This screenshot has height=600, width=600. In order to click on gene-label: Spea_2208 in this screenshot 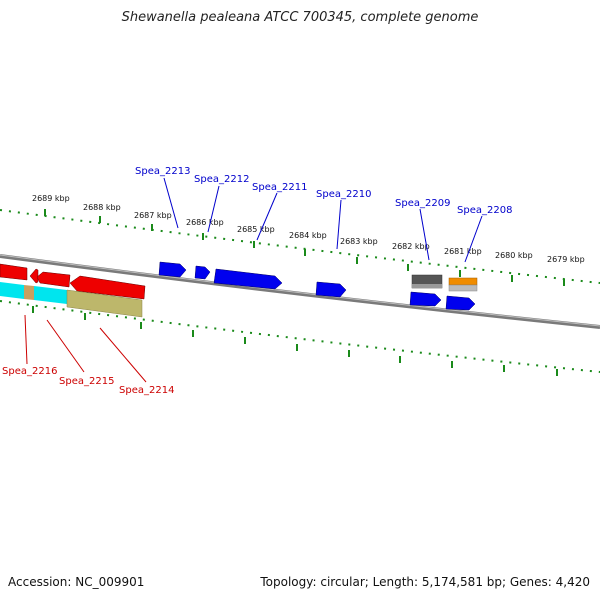, I will do `click(484, 210)`.